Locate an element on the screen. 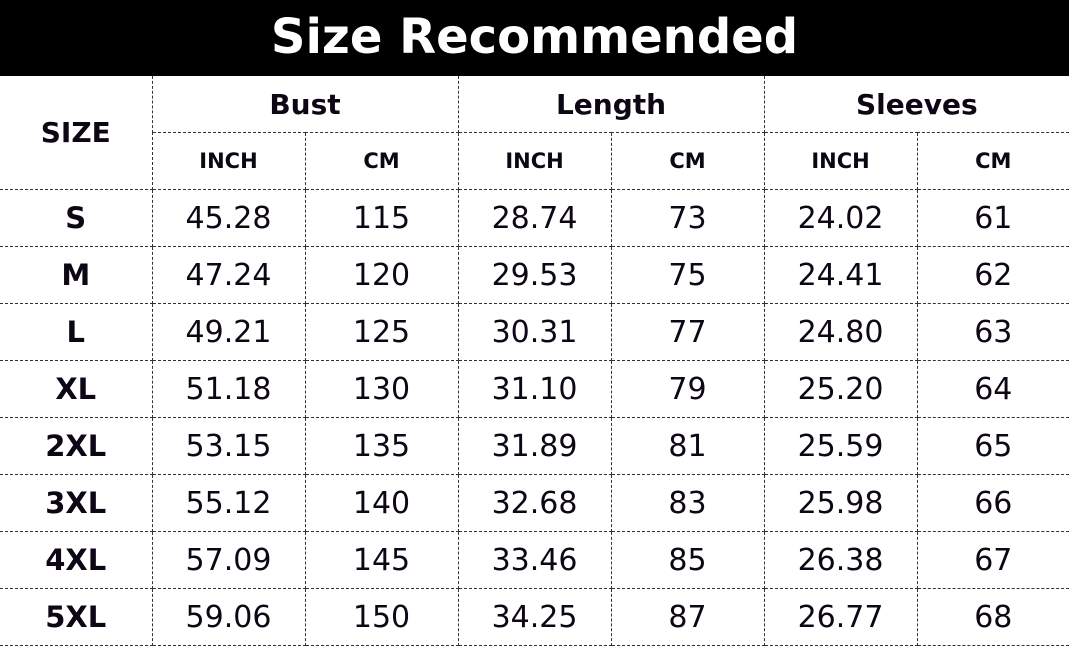 This screenshot has width=1069, height=646. value-cell: 61 is located at coordinates (992, 218).